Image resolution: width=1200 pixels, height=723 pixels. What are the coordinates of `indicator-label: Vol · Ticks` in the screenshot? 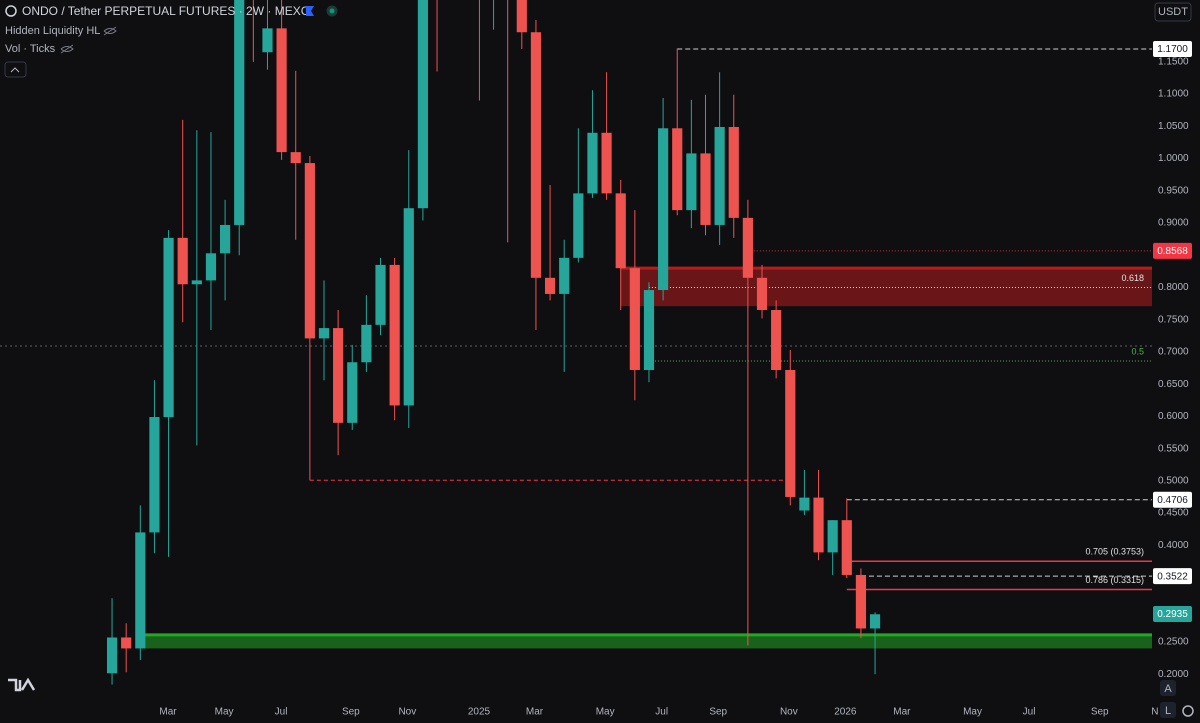 It's located at (30, 49).